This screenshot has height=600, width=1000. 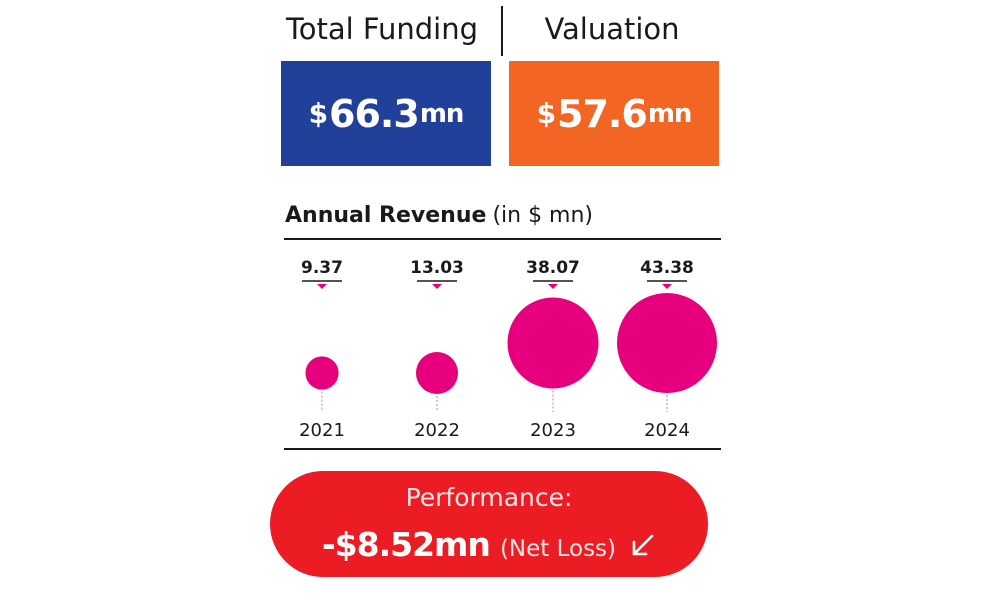 I want to click on funding-currency: $, so click(x=318, y=113).